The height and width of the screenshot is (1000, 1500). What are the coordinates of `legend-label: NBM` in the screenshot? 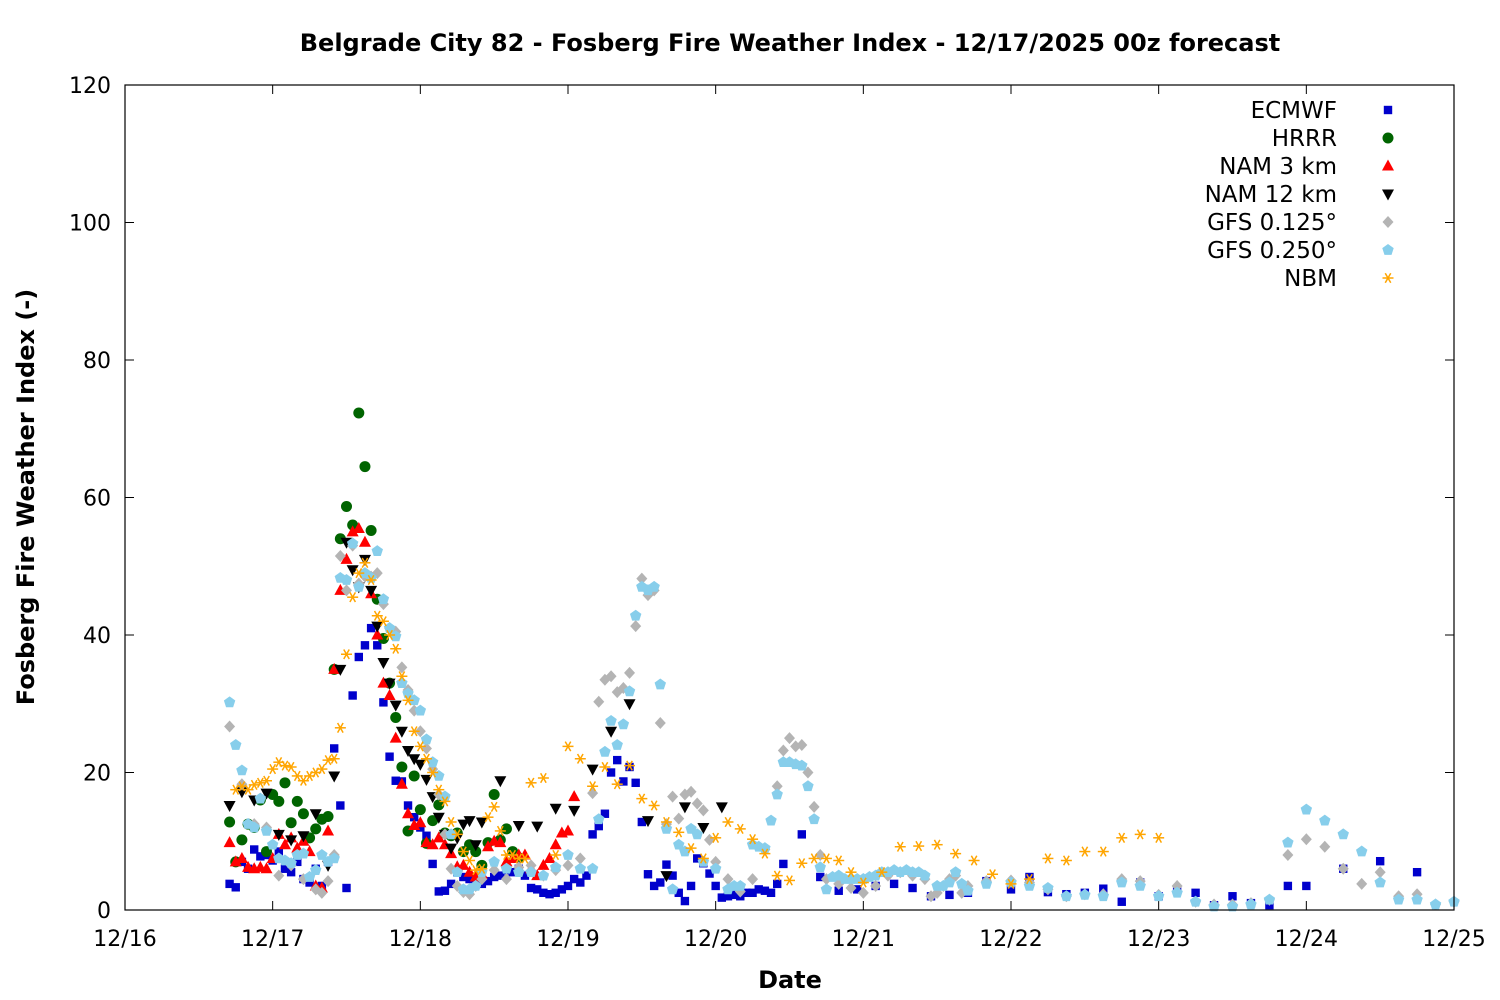 It's located at (1310, 279).